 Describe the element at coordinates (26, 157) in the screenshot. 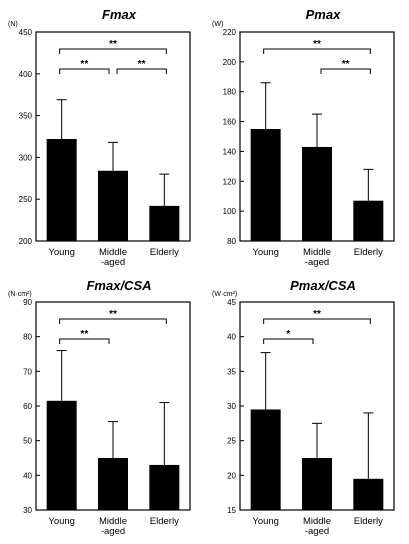

I see `y-tick-label: 300` at that location.